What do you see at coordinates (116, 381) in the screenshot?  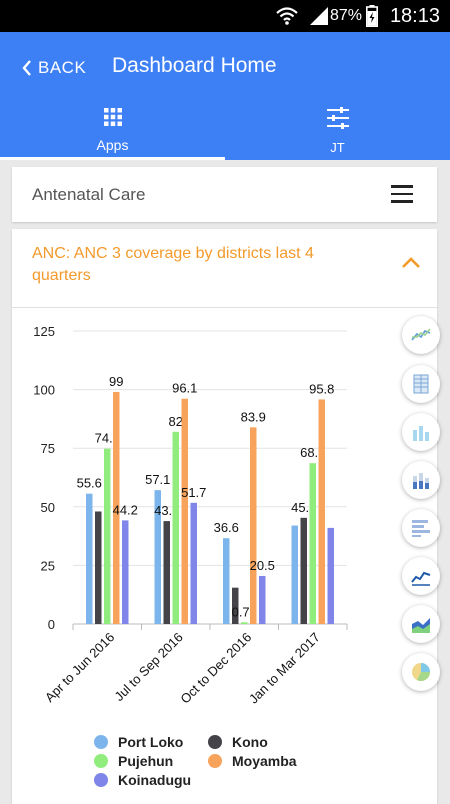 I see `data-label: 99` at bounding box center [116, 381].